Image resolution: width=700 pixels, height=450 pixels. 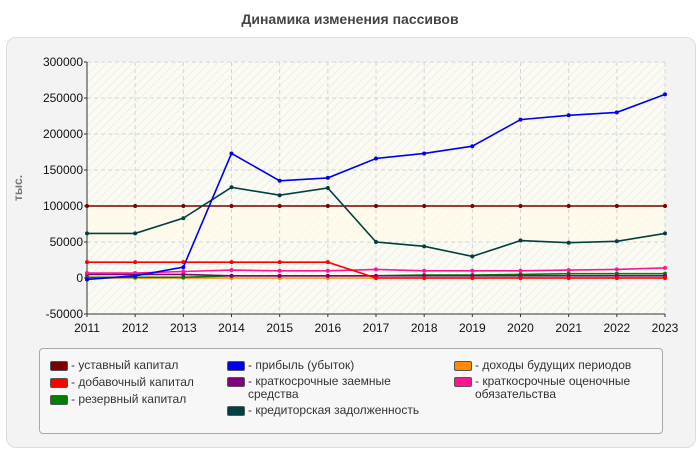 I want to click on legend-item: - краткосрочные оценочные обязательства, so click(x=554, y=388).